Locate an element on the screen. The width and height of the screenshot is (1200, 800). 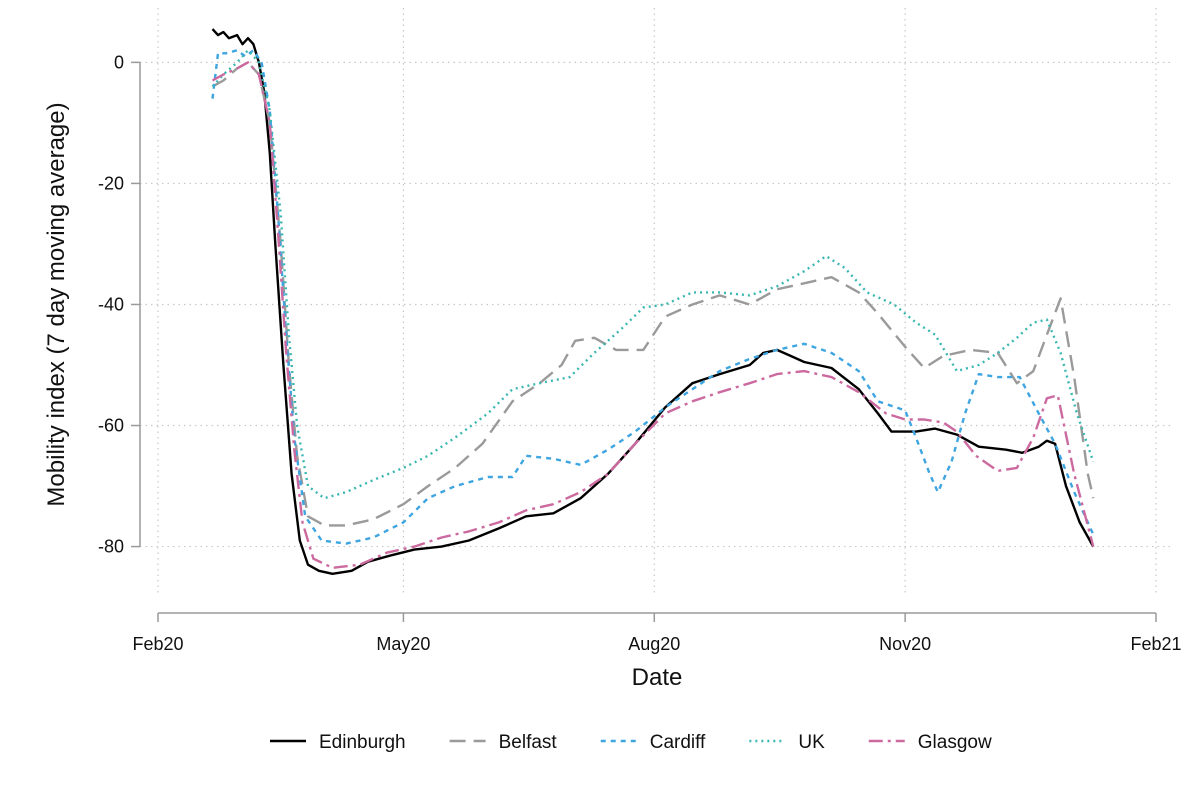
x-tick-label: Nov20 is located at coordinates (905, 644).